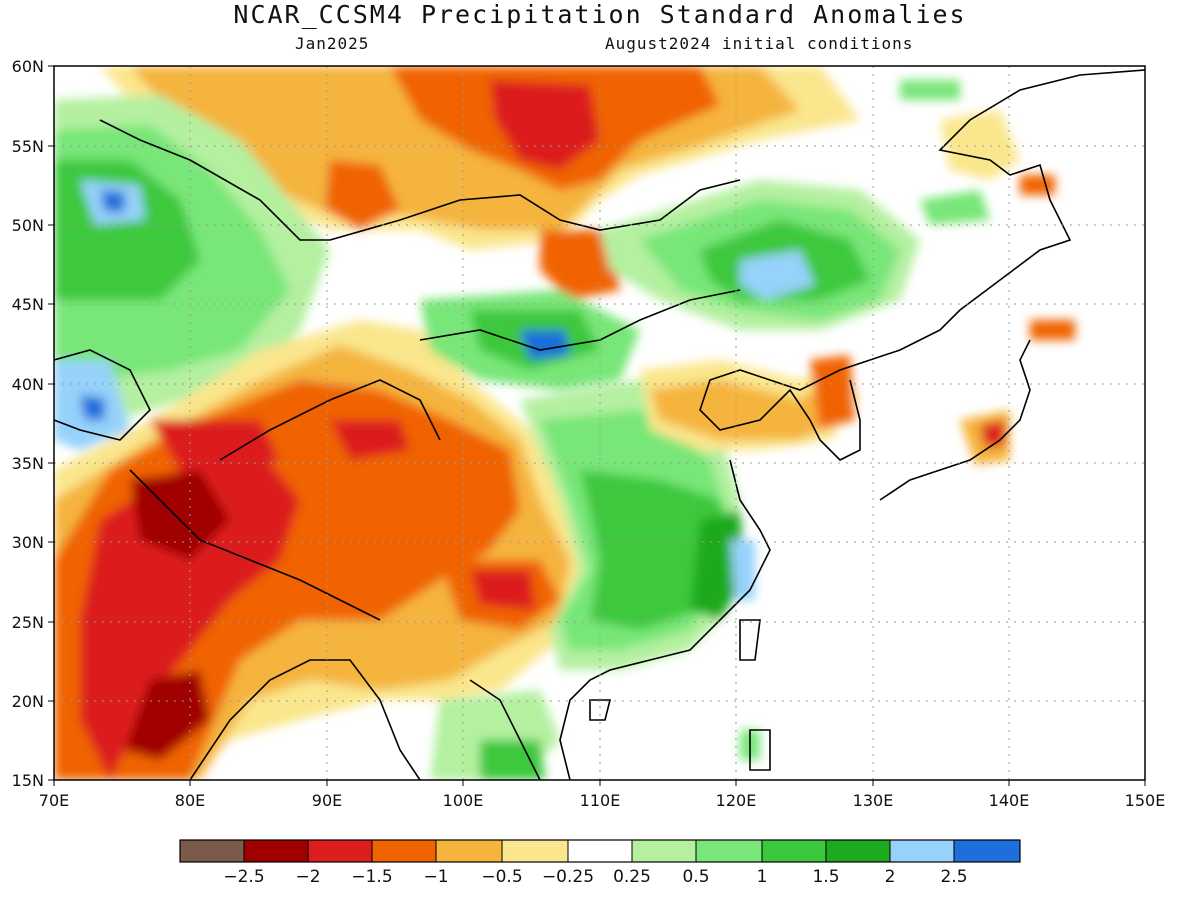 This screenshot has height=900, width=1200. I want to click on lon-label-80e: 80E, so click(190, 800).